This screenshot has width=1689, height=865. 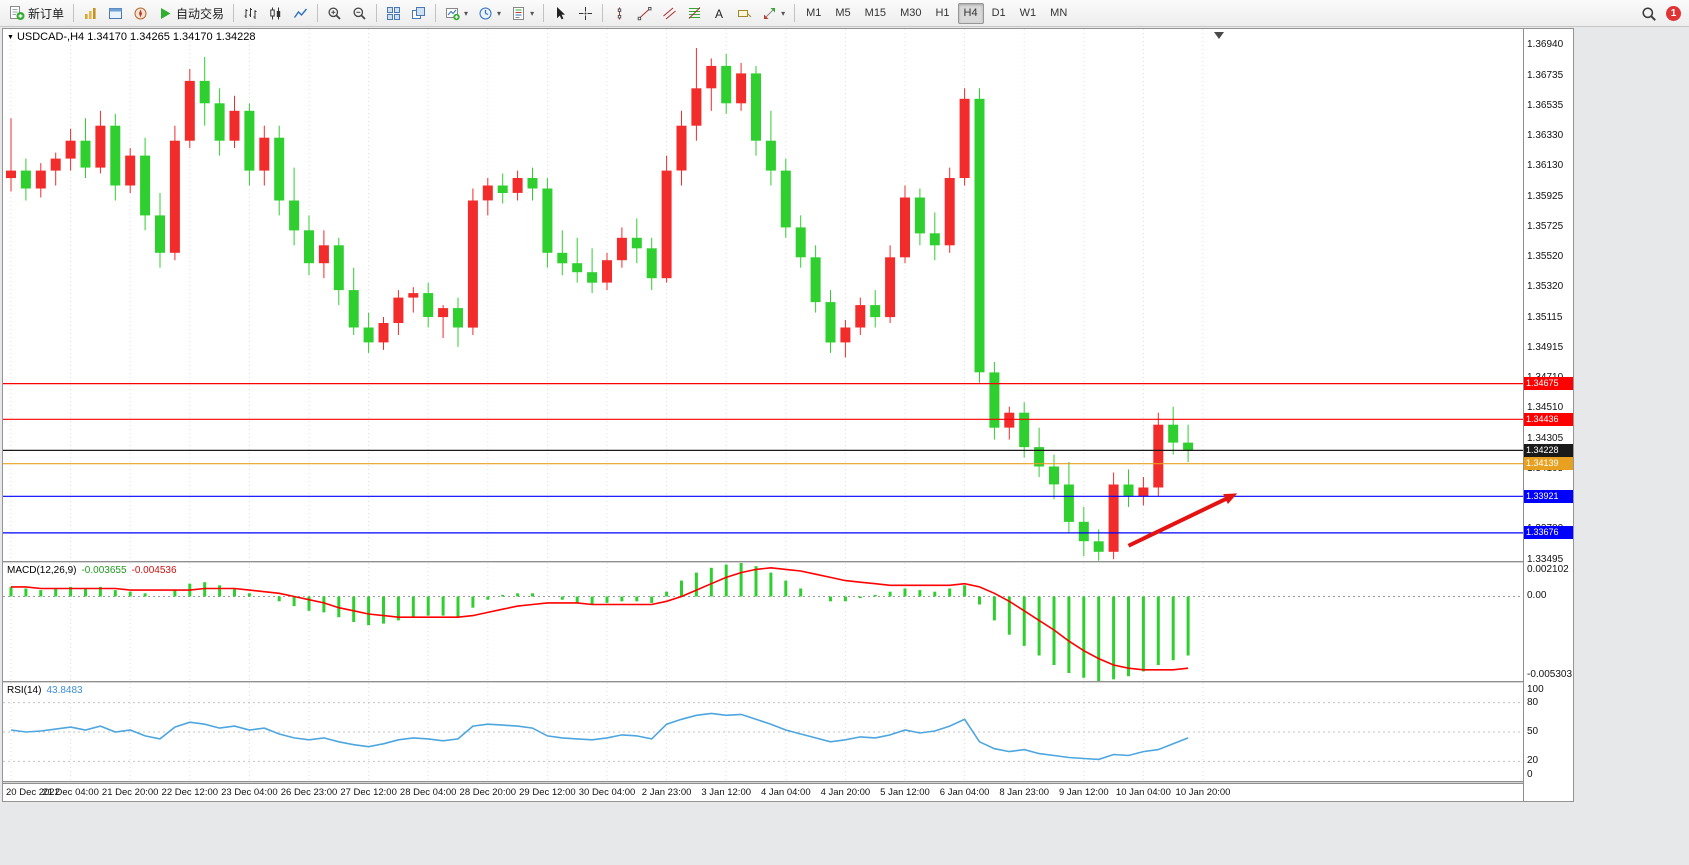 I want to click on price-axis-tick: 1.34510, so click(x=1545, y=408).